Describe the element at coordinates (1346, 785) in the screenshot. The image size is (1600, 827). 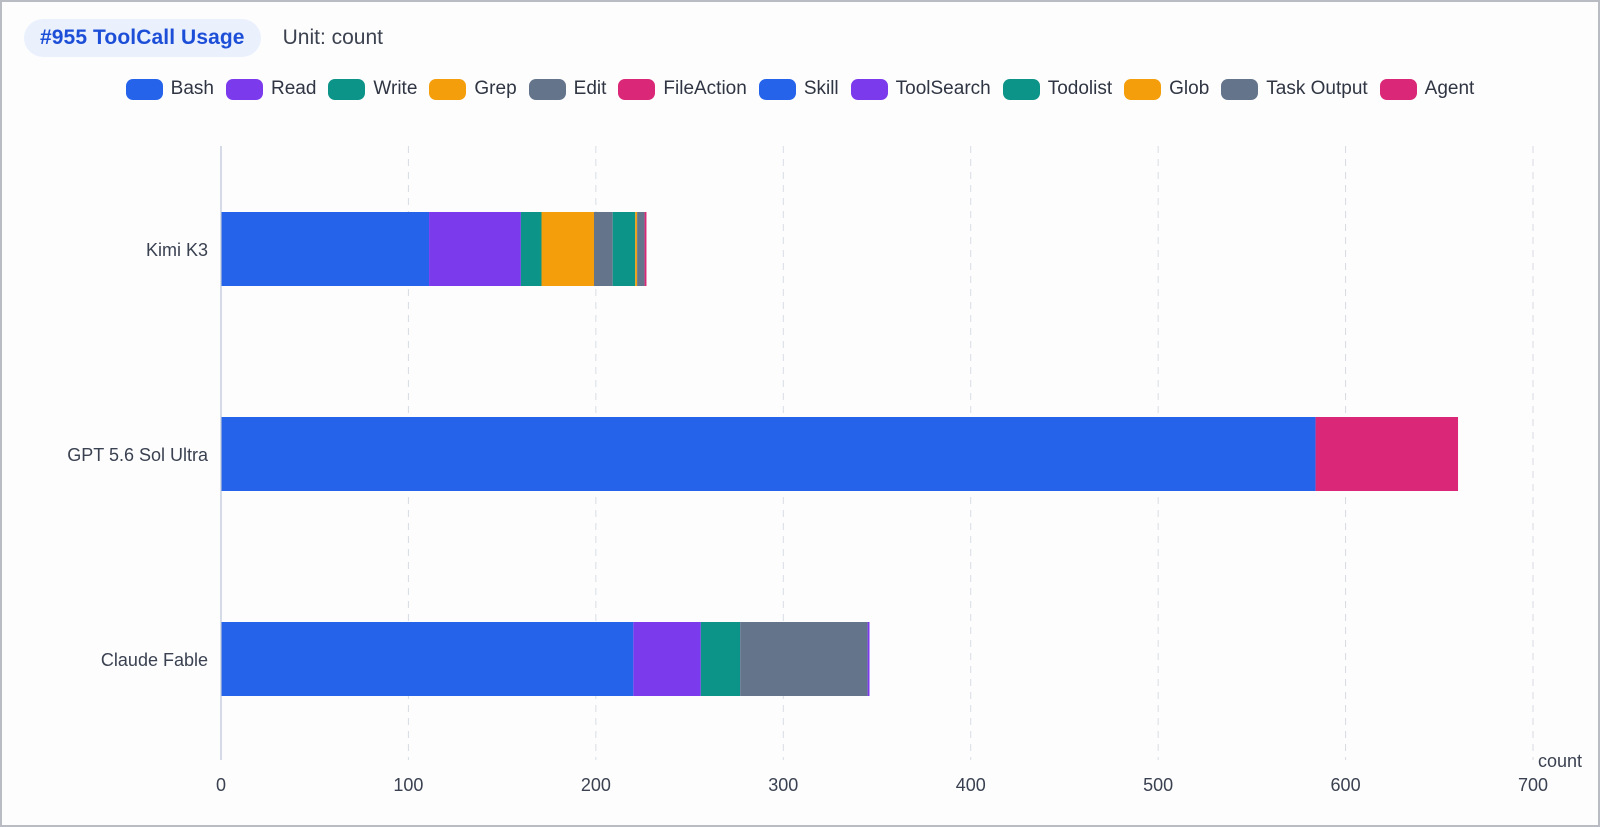
I see `x-tick-label: 600` at that location.